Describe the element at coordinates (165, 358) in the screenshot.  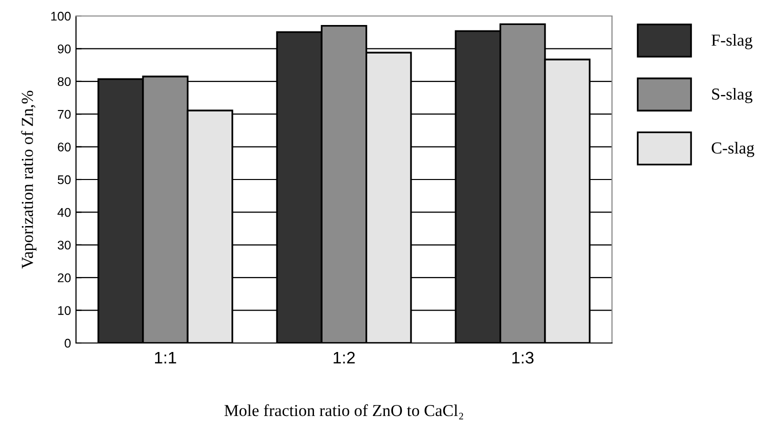
I see `x-tick-label: 1:1` at that location.